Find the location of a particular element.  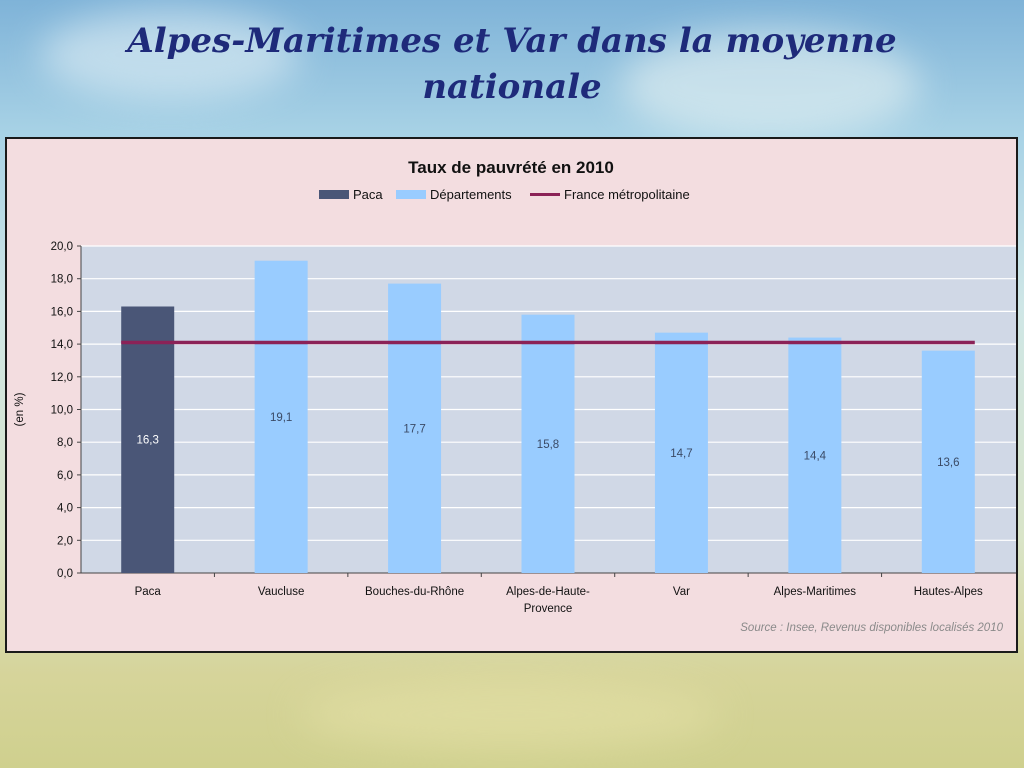

chart-title: Taux de pauvrété en 2010 is located at coordinates (511, 167).